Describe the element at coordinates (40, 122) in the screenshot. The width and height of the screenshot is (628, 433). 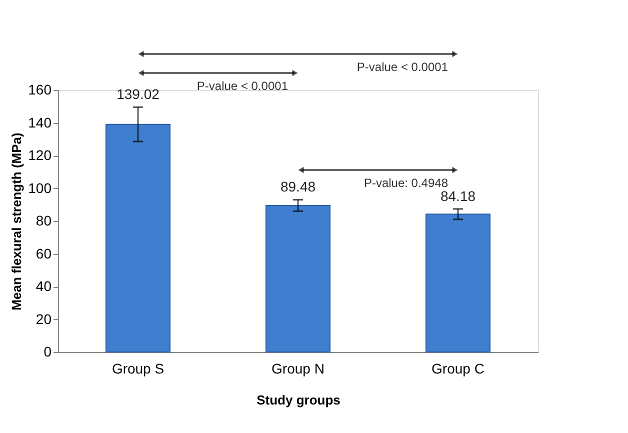
I see `y-tick-label: 140` at that location.